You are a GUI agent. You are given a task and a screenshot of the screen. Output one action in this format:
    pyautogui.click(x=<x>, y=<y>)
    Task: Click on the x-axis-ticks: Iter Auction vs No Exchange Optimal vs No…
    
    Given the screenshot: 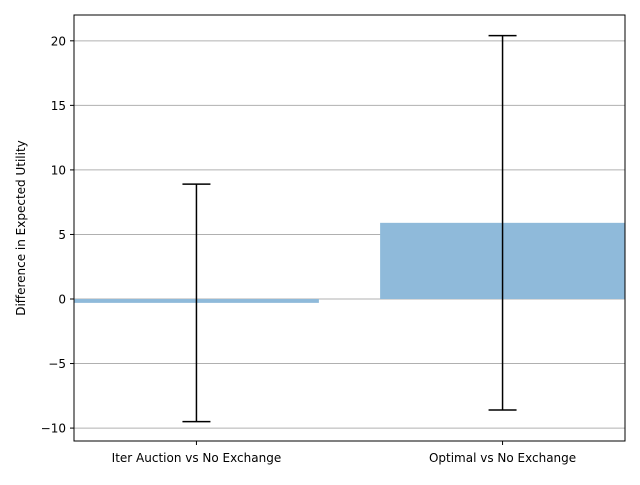 What is the action you would take?
    pyautogui.click(x=344, y=453)
    